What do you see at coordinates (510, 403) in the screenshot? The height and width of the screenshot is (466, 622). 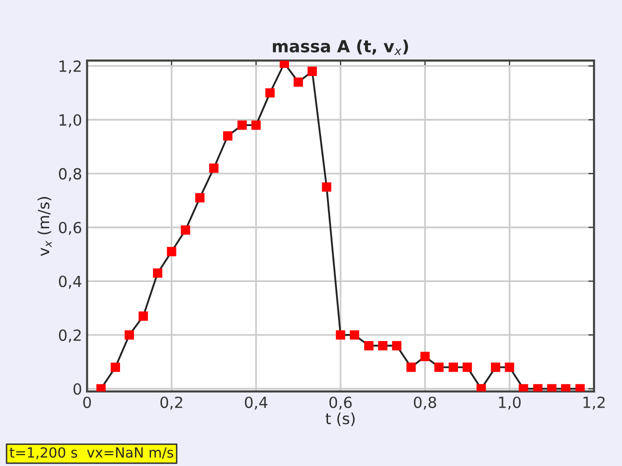 I see `x-tick-label: 1,0` at bounding box center [510, 403].